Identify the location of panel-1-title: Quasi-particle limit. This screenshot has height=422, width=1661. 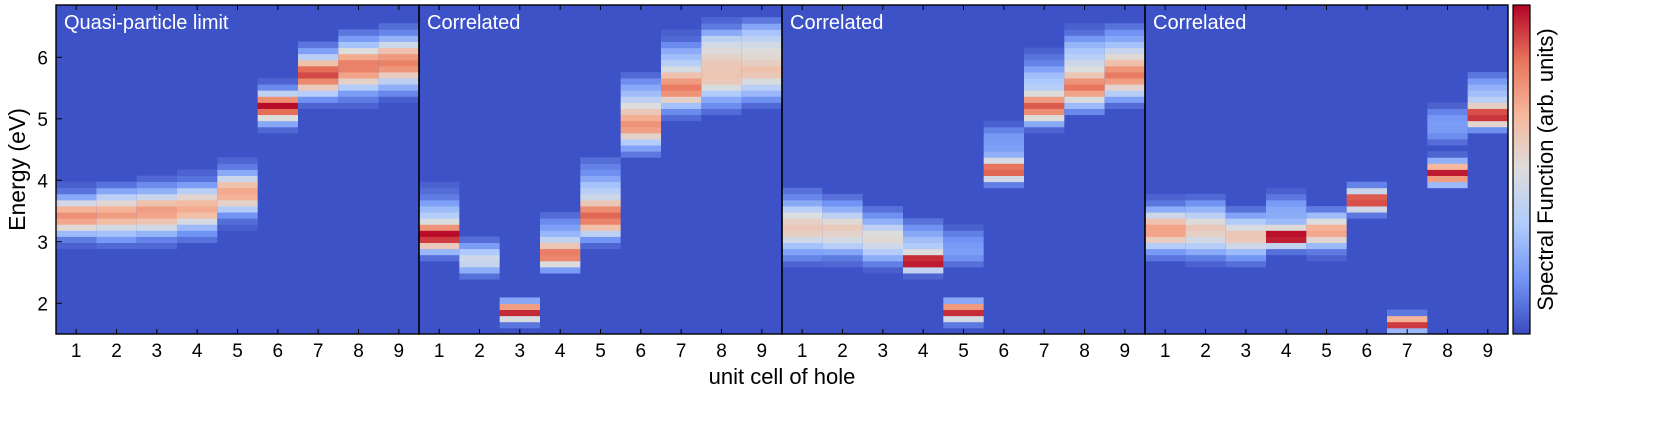
(146, 23).